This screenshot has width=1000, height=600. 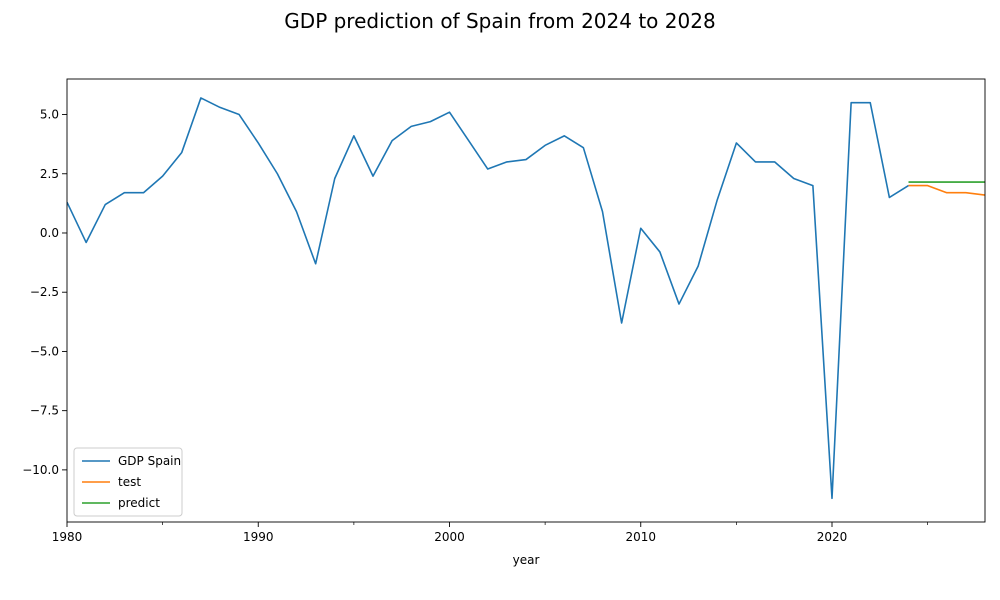 I want to click on y-tick-label: −10.0, so click(x=40, y=470).